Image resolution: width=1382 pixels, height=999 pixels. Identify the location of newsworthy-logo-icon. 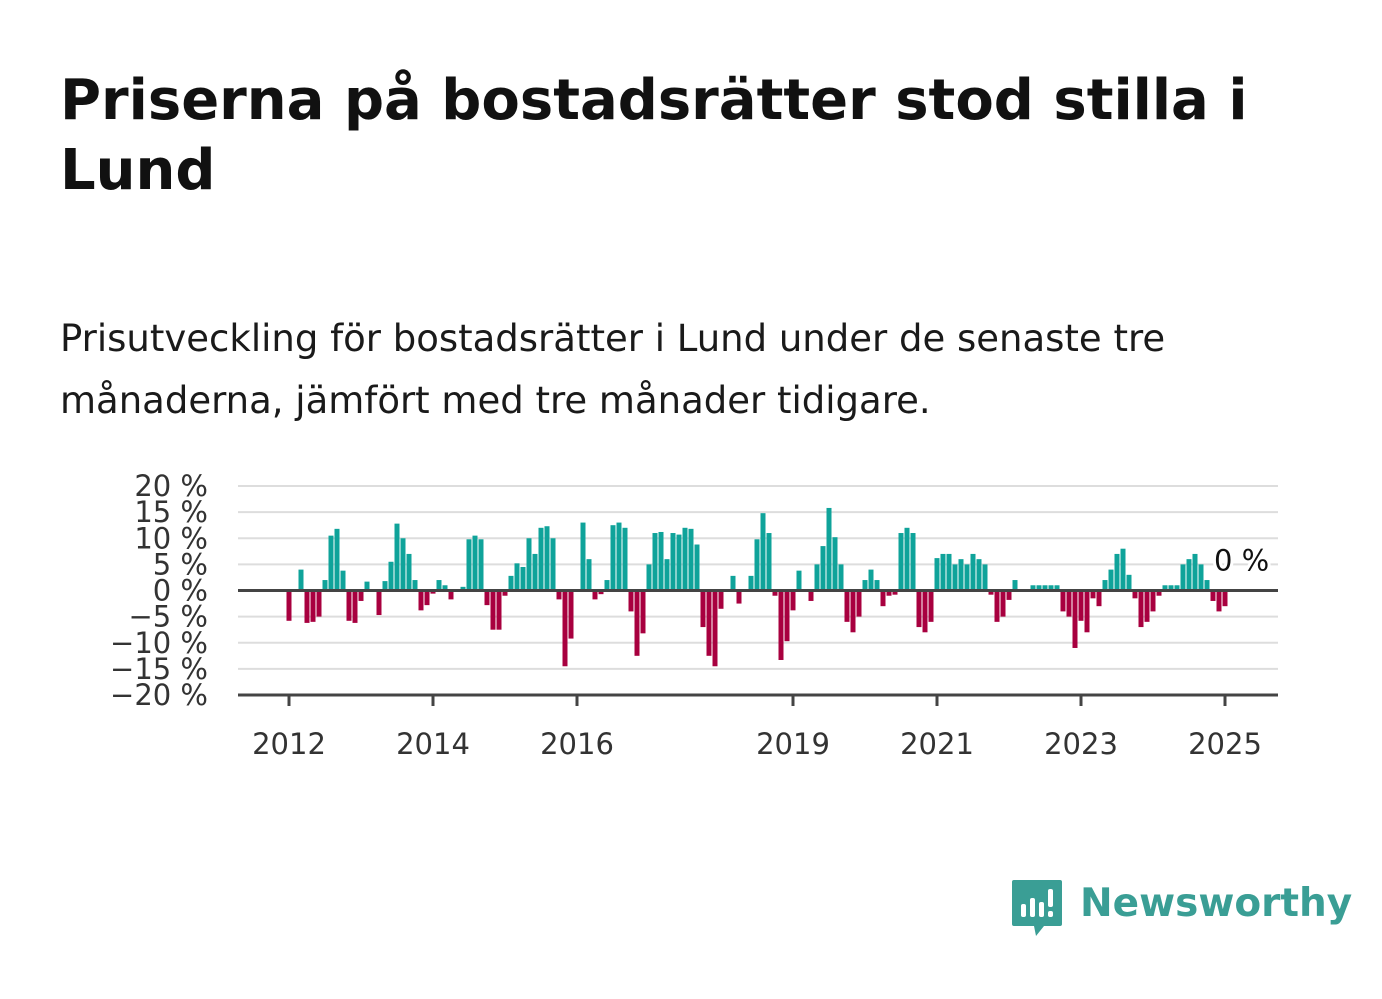
(1037, 908).